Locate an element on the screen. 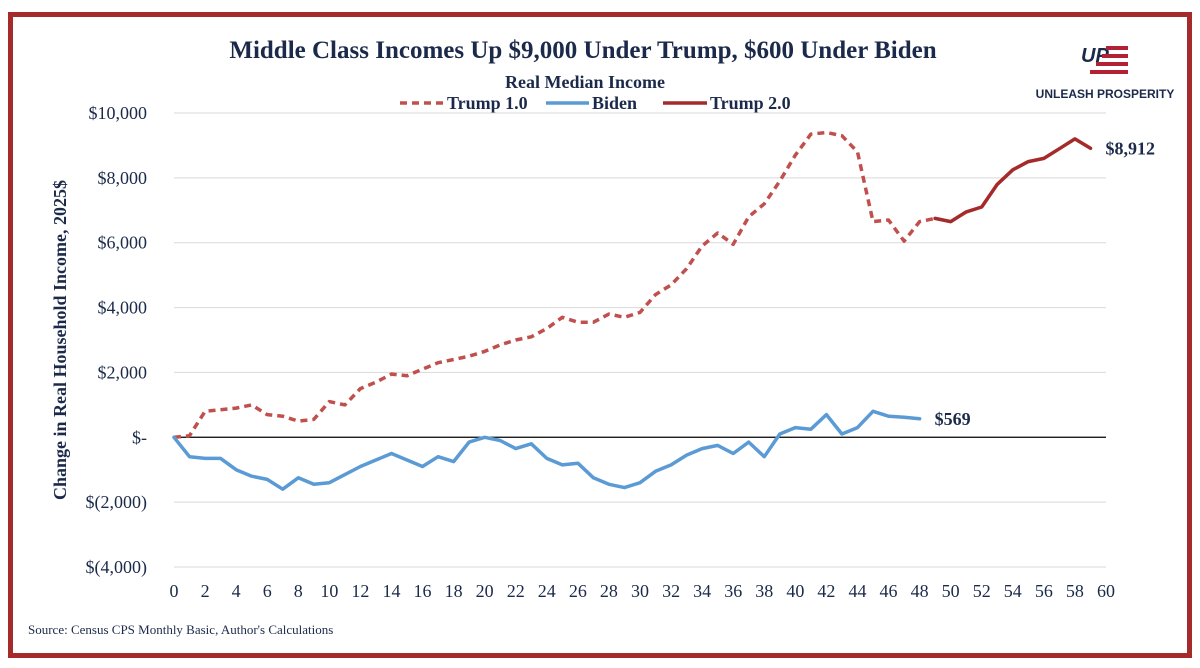 The height and width of the screenshot is (668, 1200). legend: Trump 1.0 Biden Trump 2.0 is located at coordinates (595, 103).